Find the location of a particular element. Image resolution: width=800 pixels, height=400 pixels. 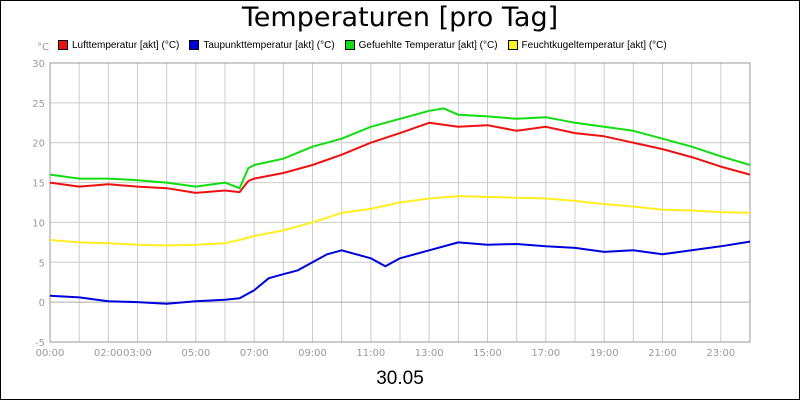

legend-swatch-red is located at coordinates (63, 45).